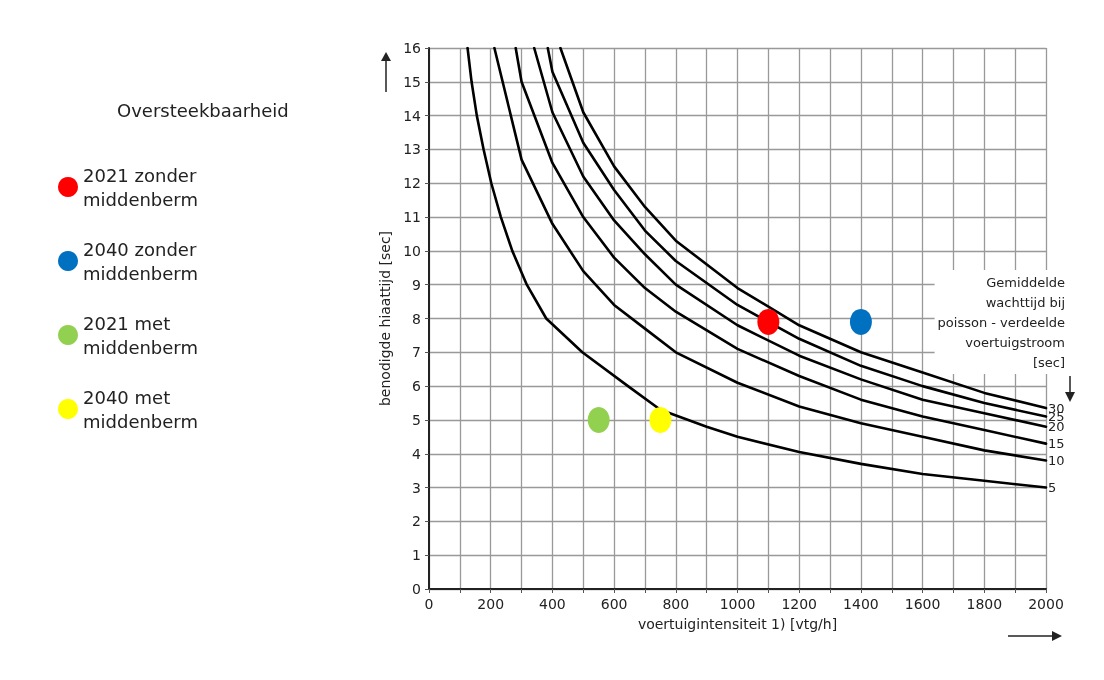 The width and height of the screenshot is (1104, 680). Describe the element at coordinates (416, 589) in the screenshot. I see `y-tick-label: 0` at that location.